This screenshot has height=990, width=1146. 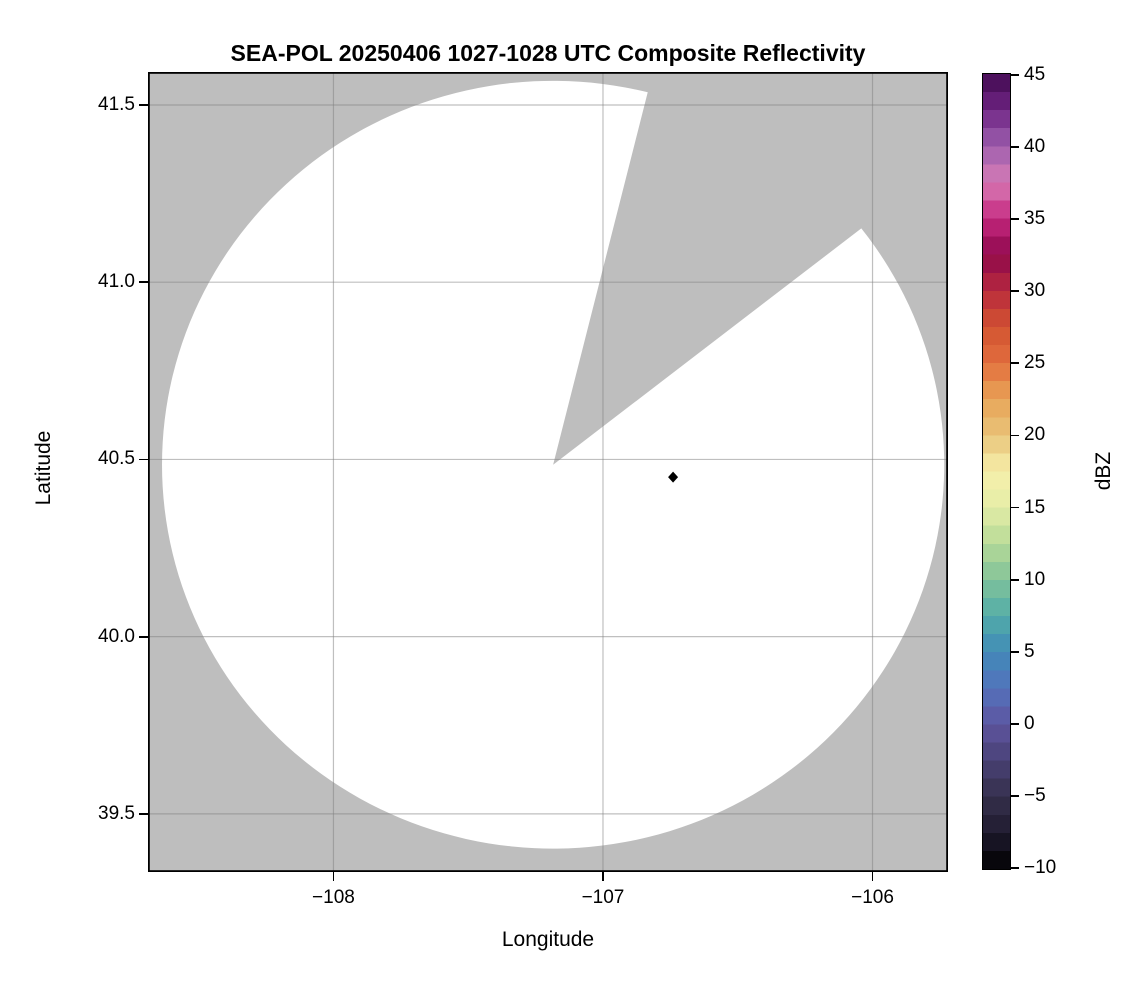 What do you see at coordinates (116, 459) in the screenshot?
I see `y-tick-label: 40.5` at bounding box center [116, 459].